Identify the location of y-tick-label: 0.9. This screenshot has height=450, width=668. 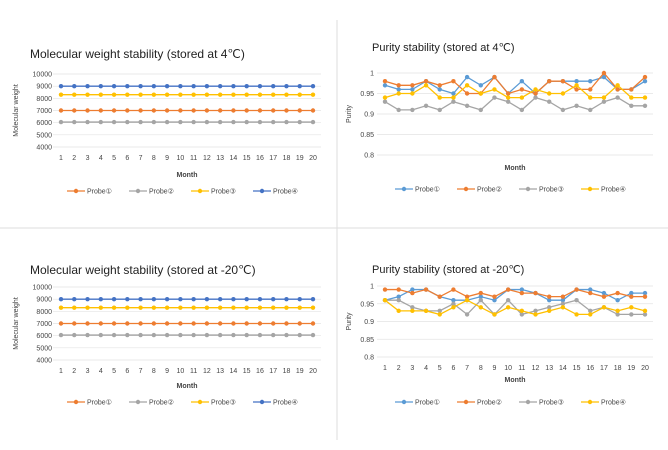
(369, 115).